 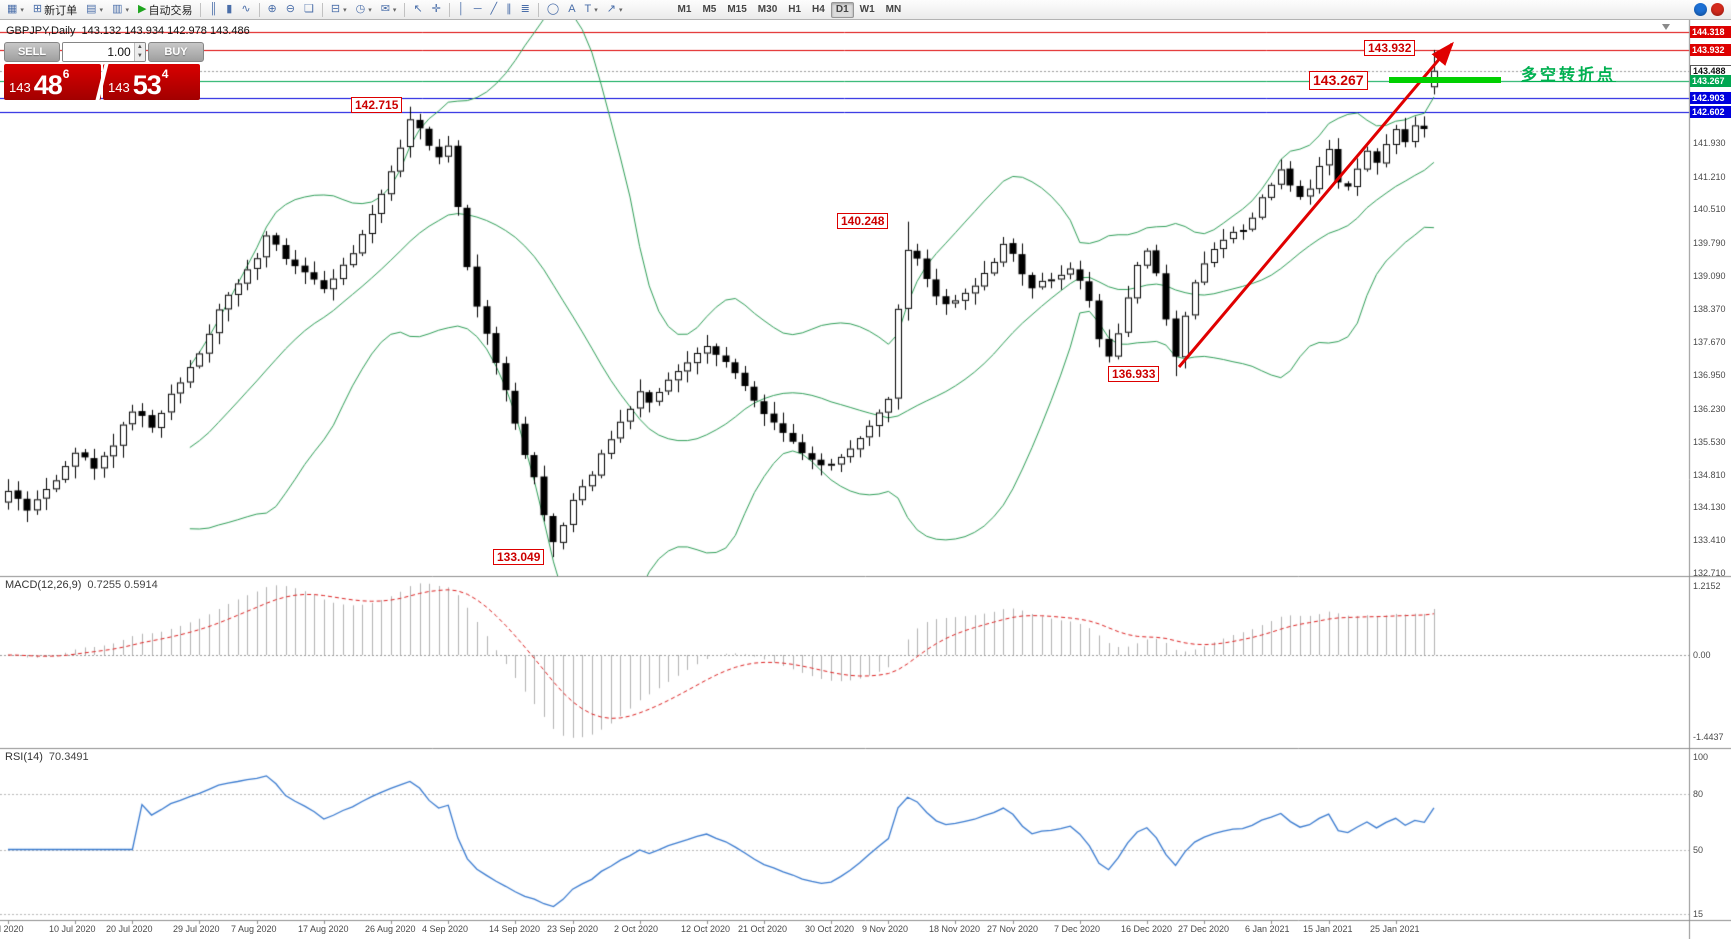 What do you see at coordinates (525, 9) in the screenshot?
I see `fibonacci-icon: ≣` at bounding box center [525, 9].